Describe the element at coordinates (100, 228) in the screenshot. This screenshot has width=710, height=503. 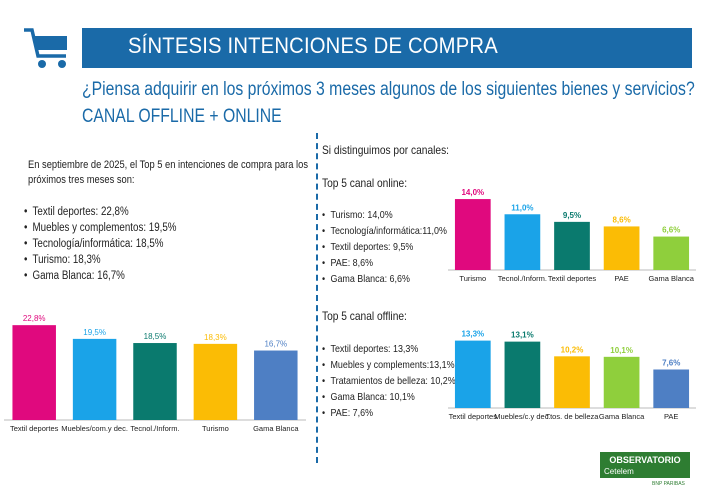
I see `list-item: Muebles y complementos: 19,5%` at that location.